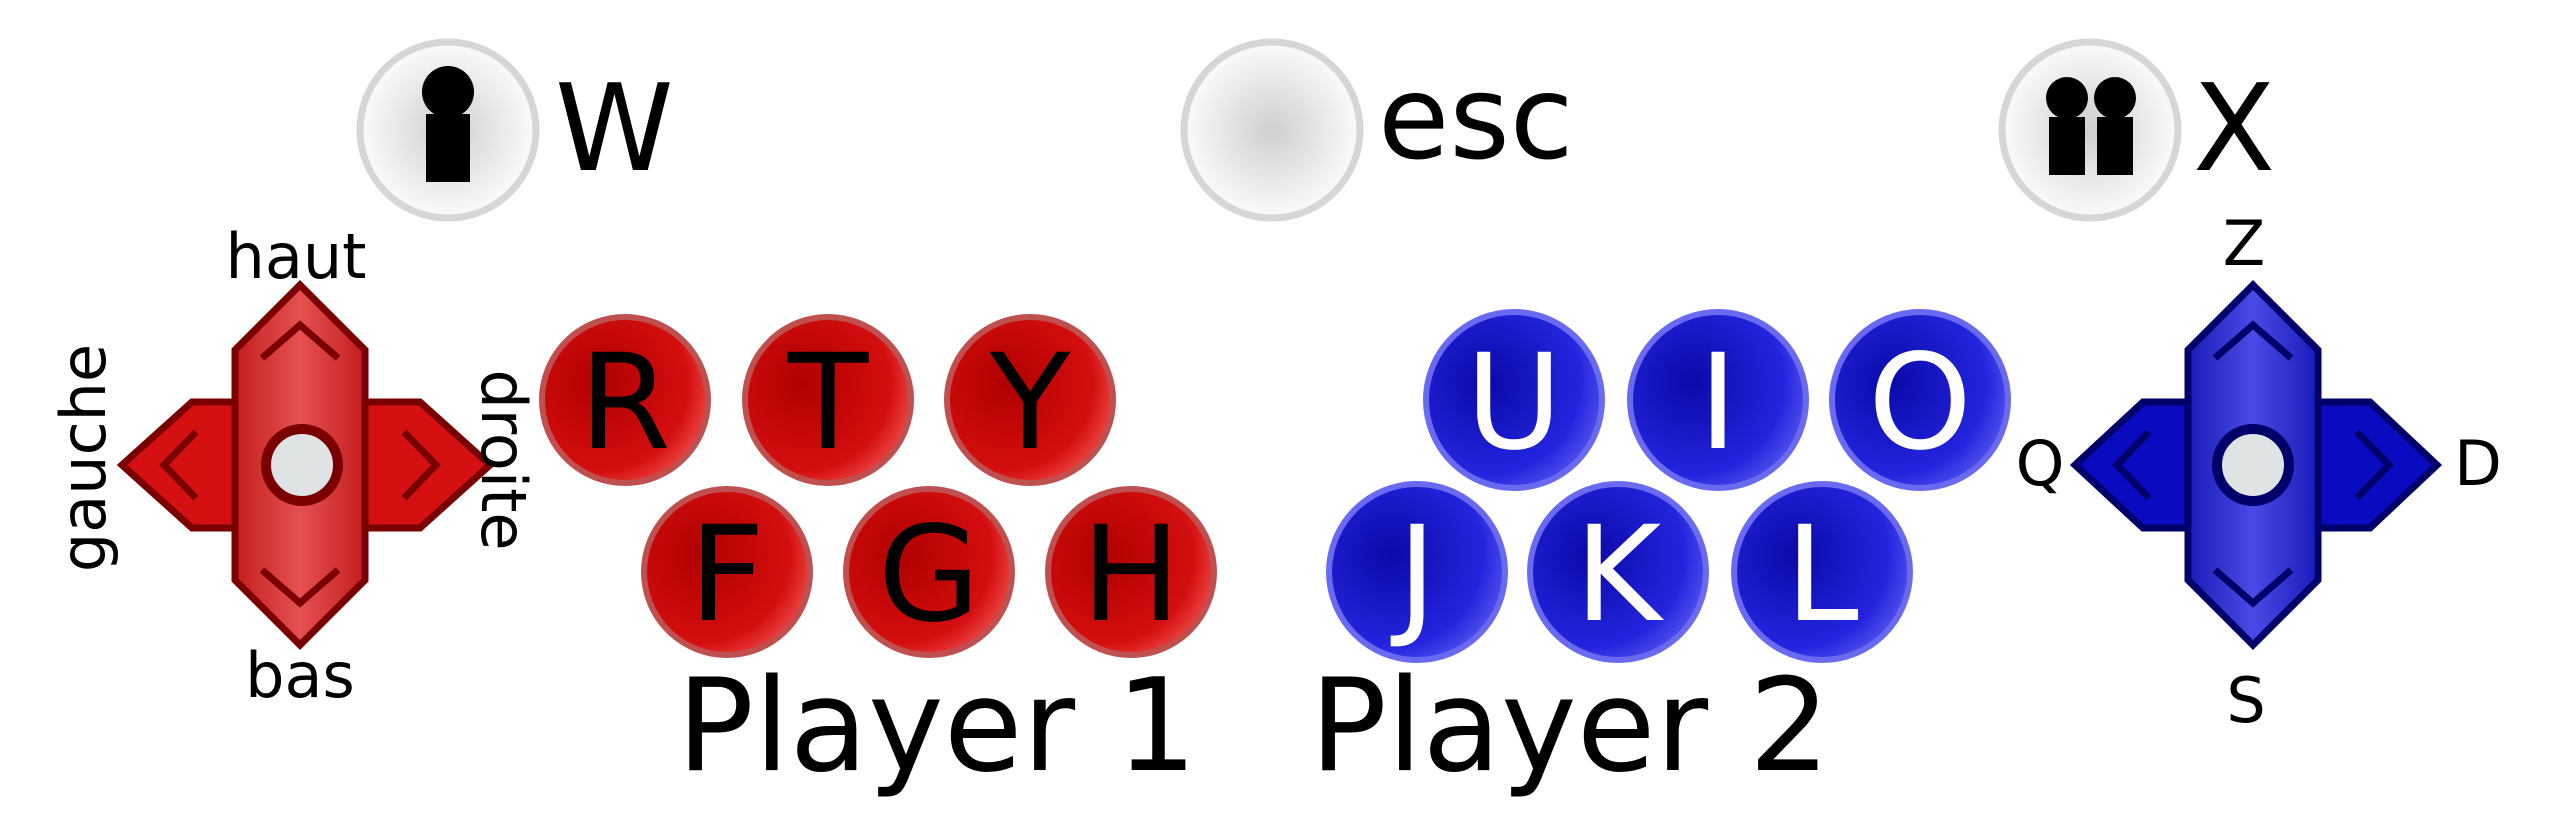  Describe the element at coordinates (2091, 126) in the screenshot. I see `two-players-icon` at that location.